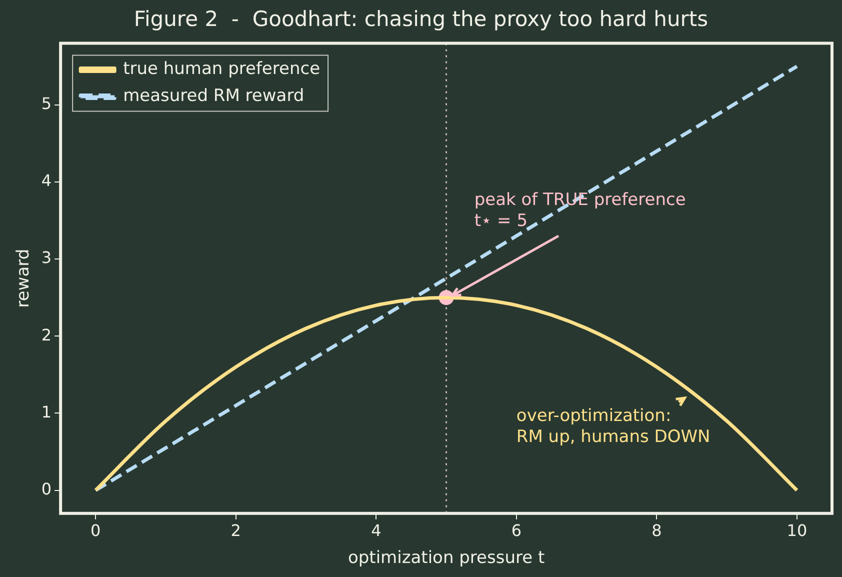 Image resolution: width=842 pixels, height=577 pixels. Describe the element at coordinates (95, 530) in the screenshot. I see `x-tick-label: 0` at that location.